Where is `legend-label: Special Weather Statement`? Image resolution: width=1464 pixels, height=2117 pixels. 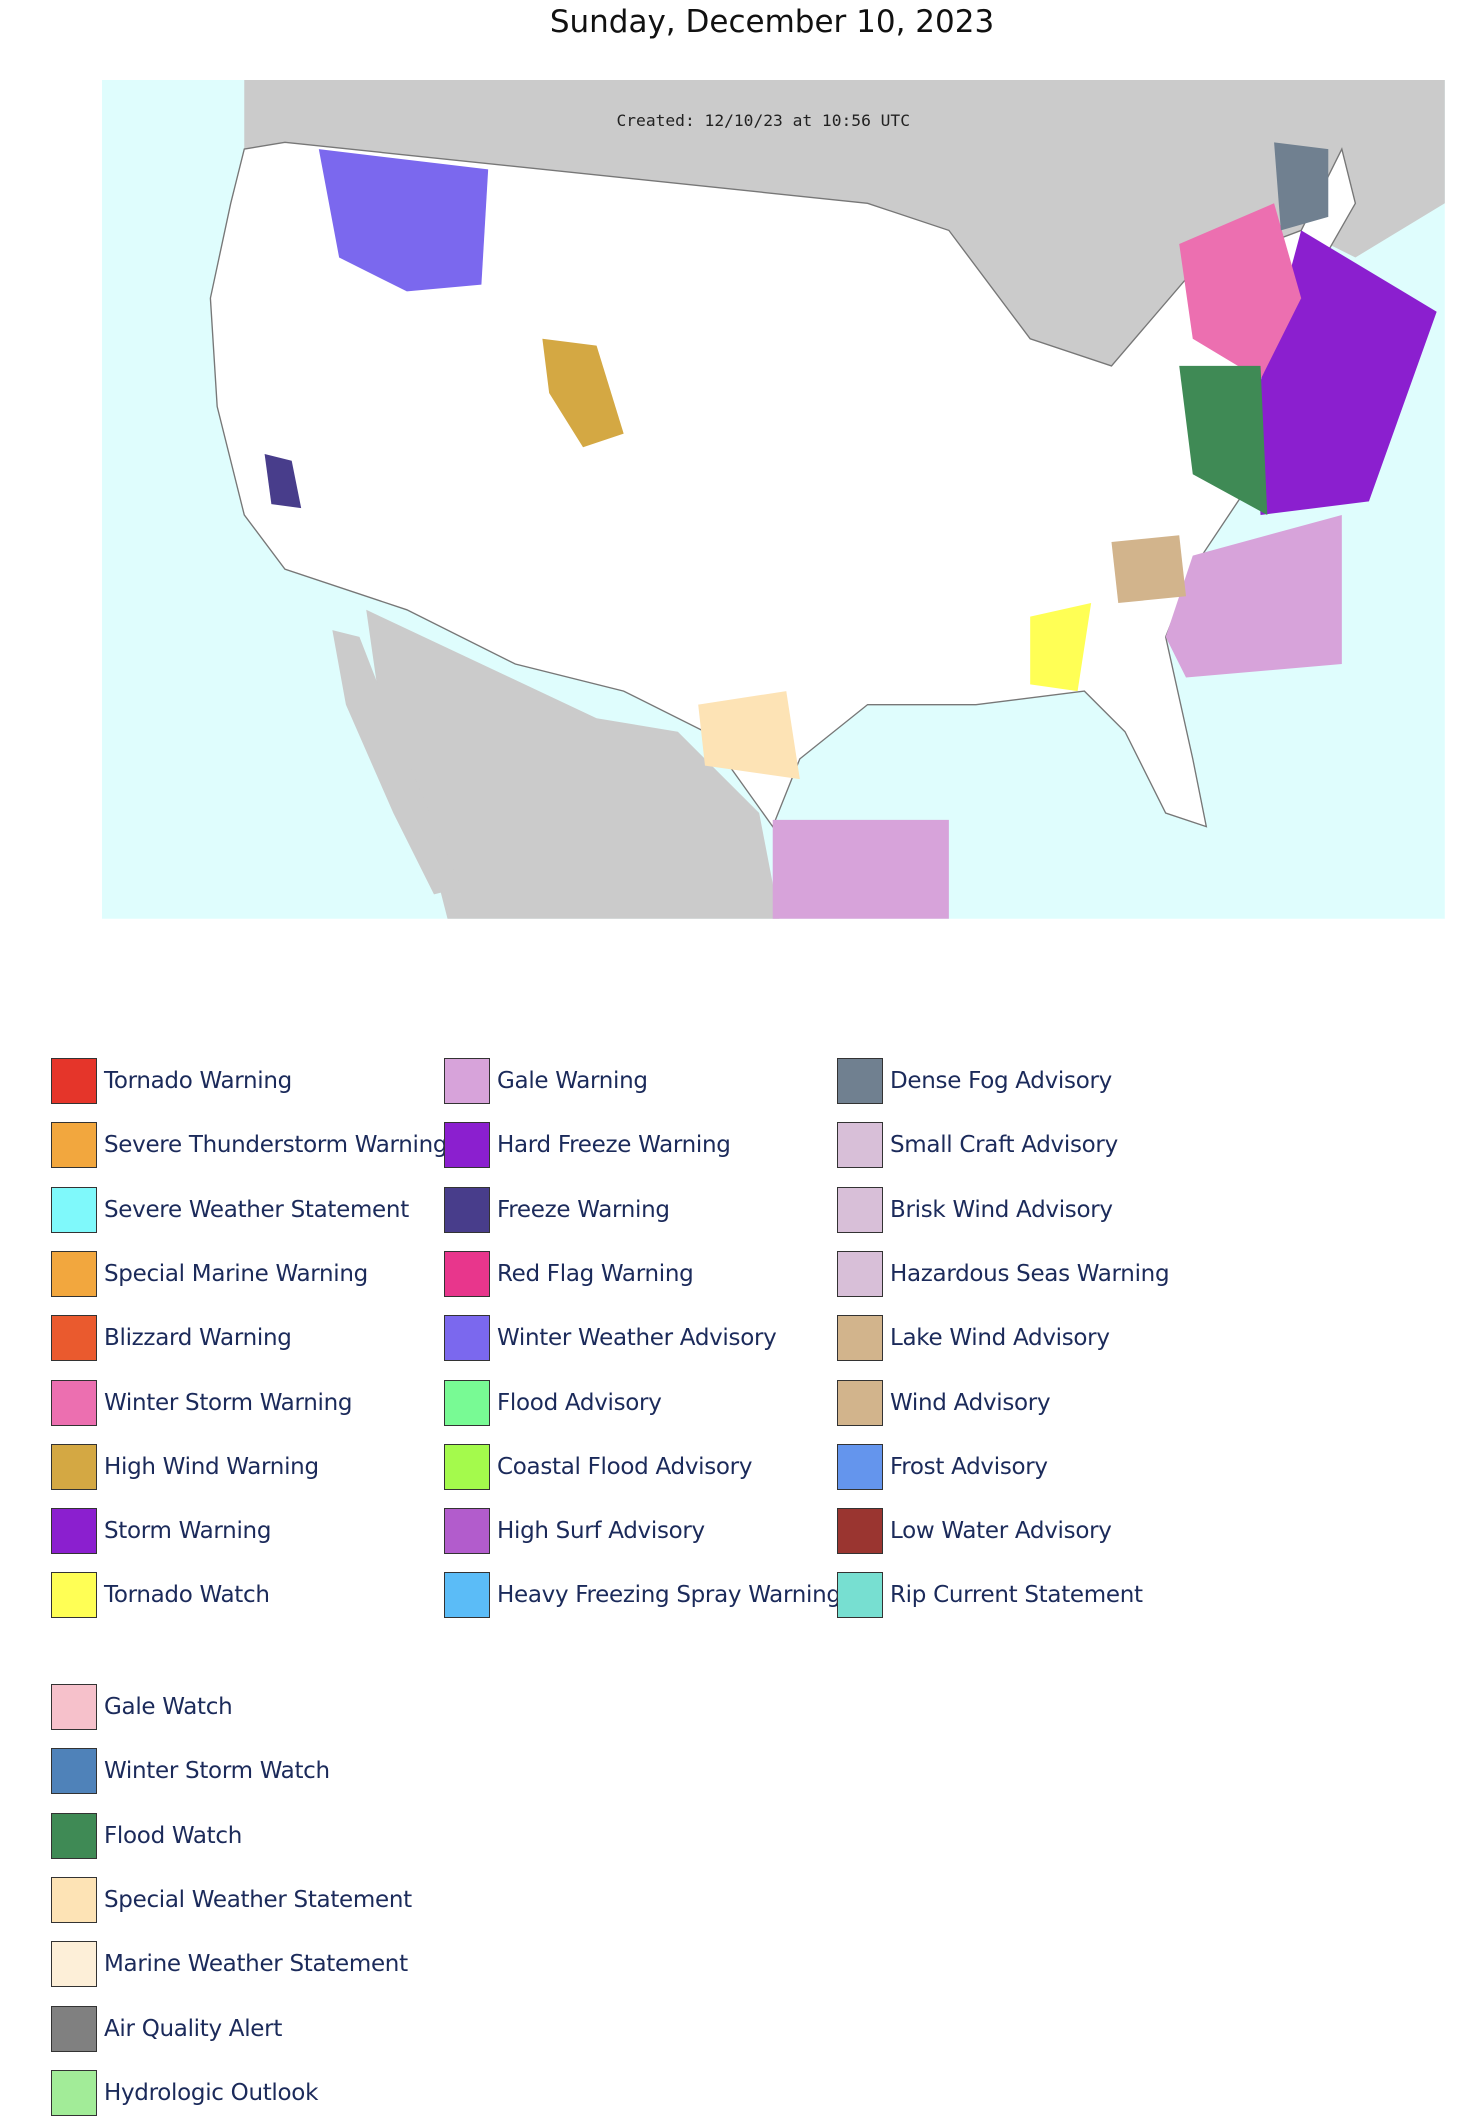
legend-label: Special Weather Statement is located at coordinates (258, 1899).